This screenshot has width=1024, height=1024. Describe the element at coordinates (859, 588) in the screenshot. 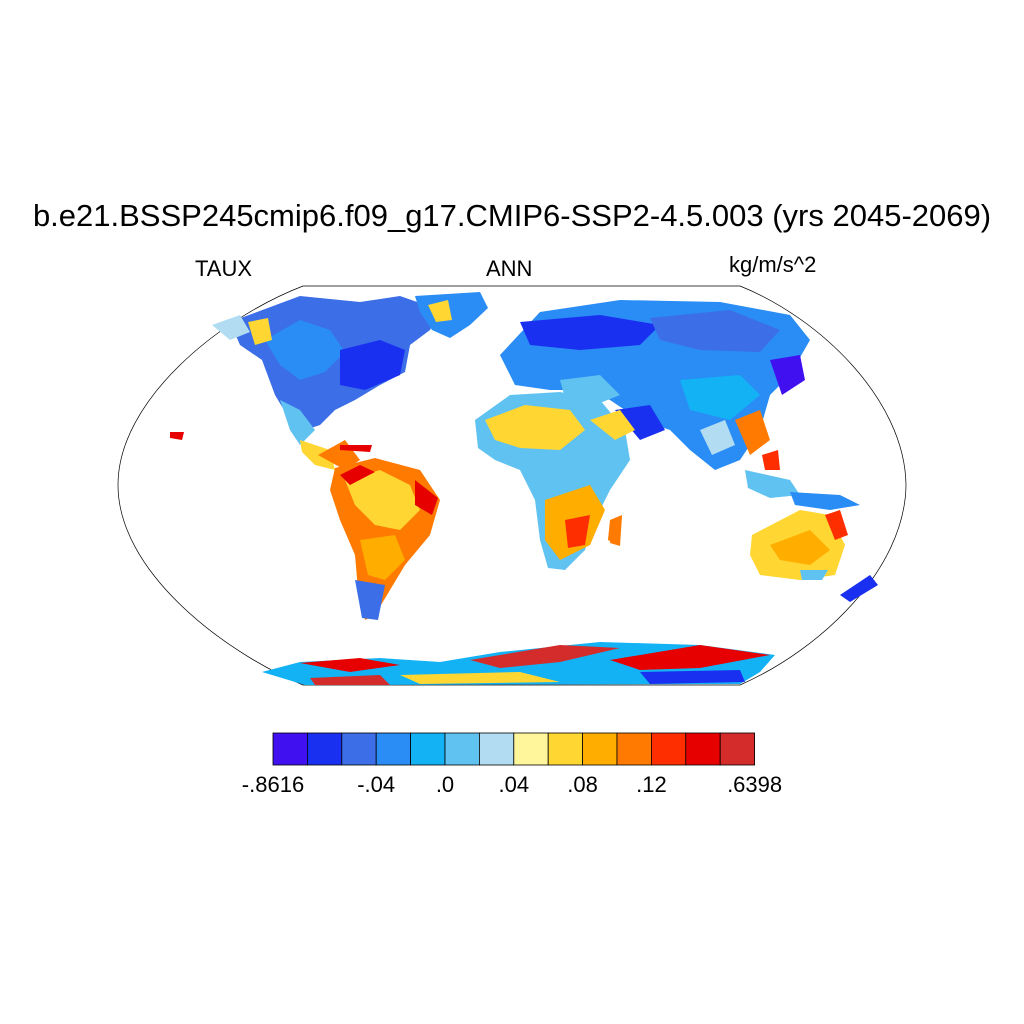

I see `new-zealand-landmass` at that location.